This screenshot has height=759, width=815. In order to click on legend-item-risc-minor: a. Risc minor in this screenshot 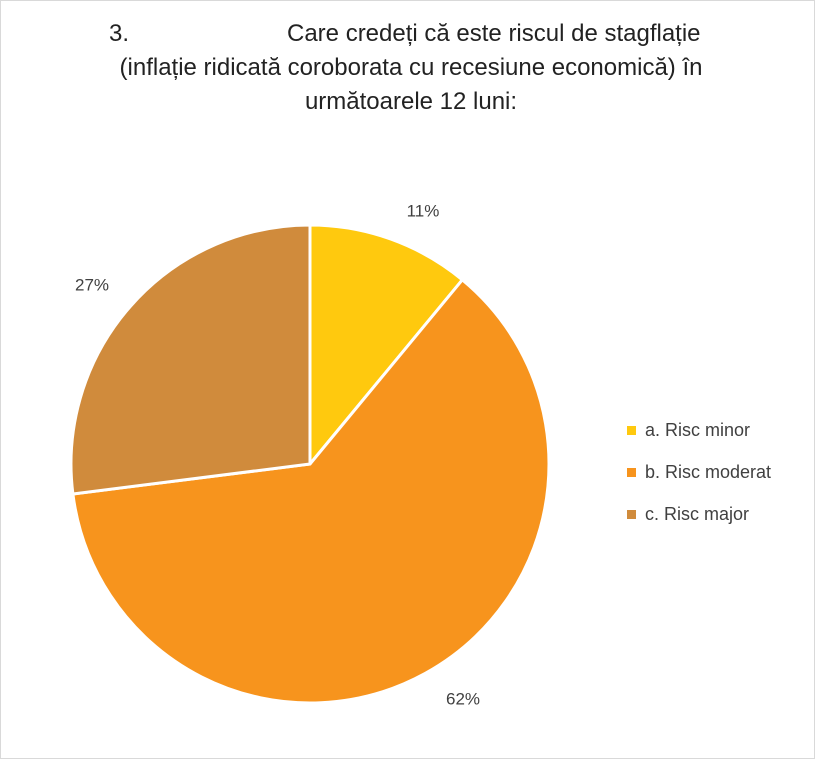, I will do `click(699, 430)`.